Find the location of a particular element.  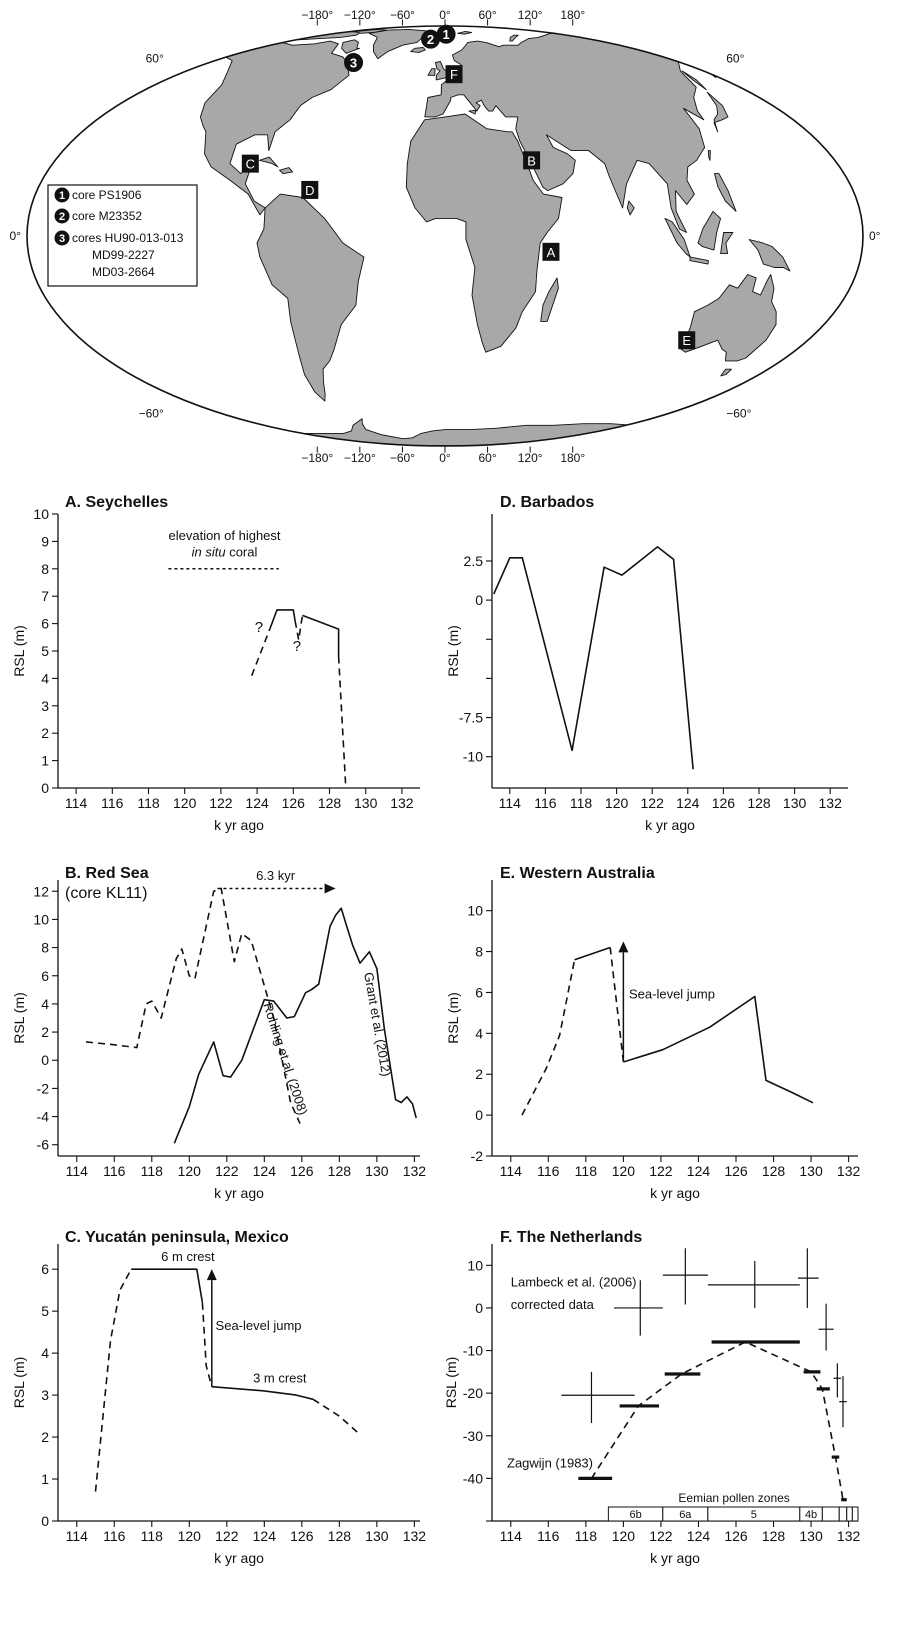

y-tick-label: 2 is located at coordinates (45, 733).